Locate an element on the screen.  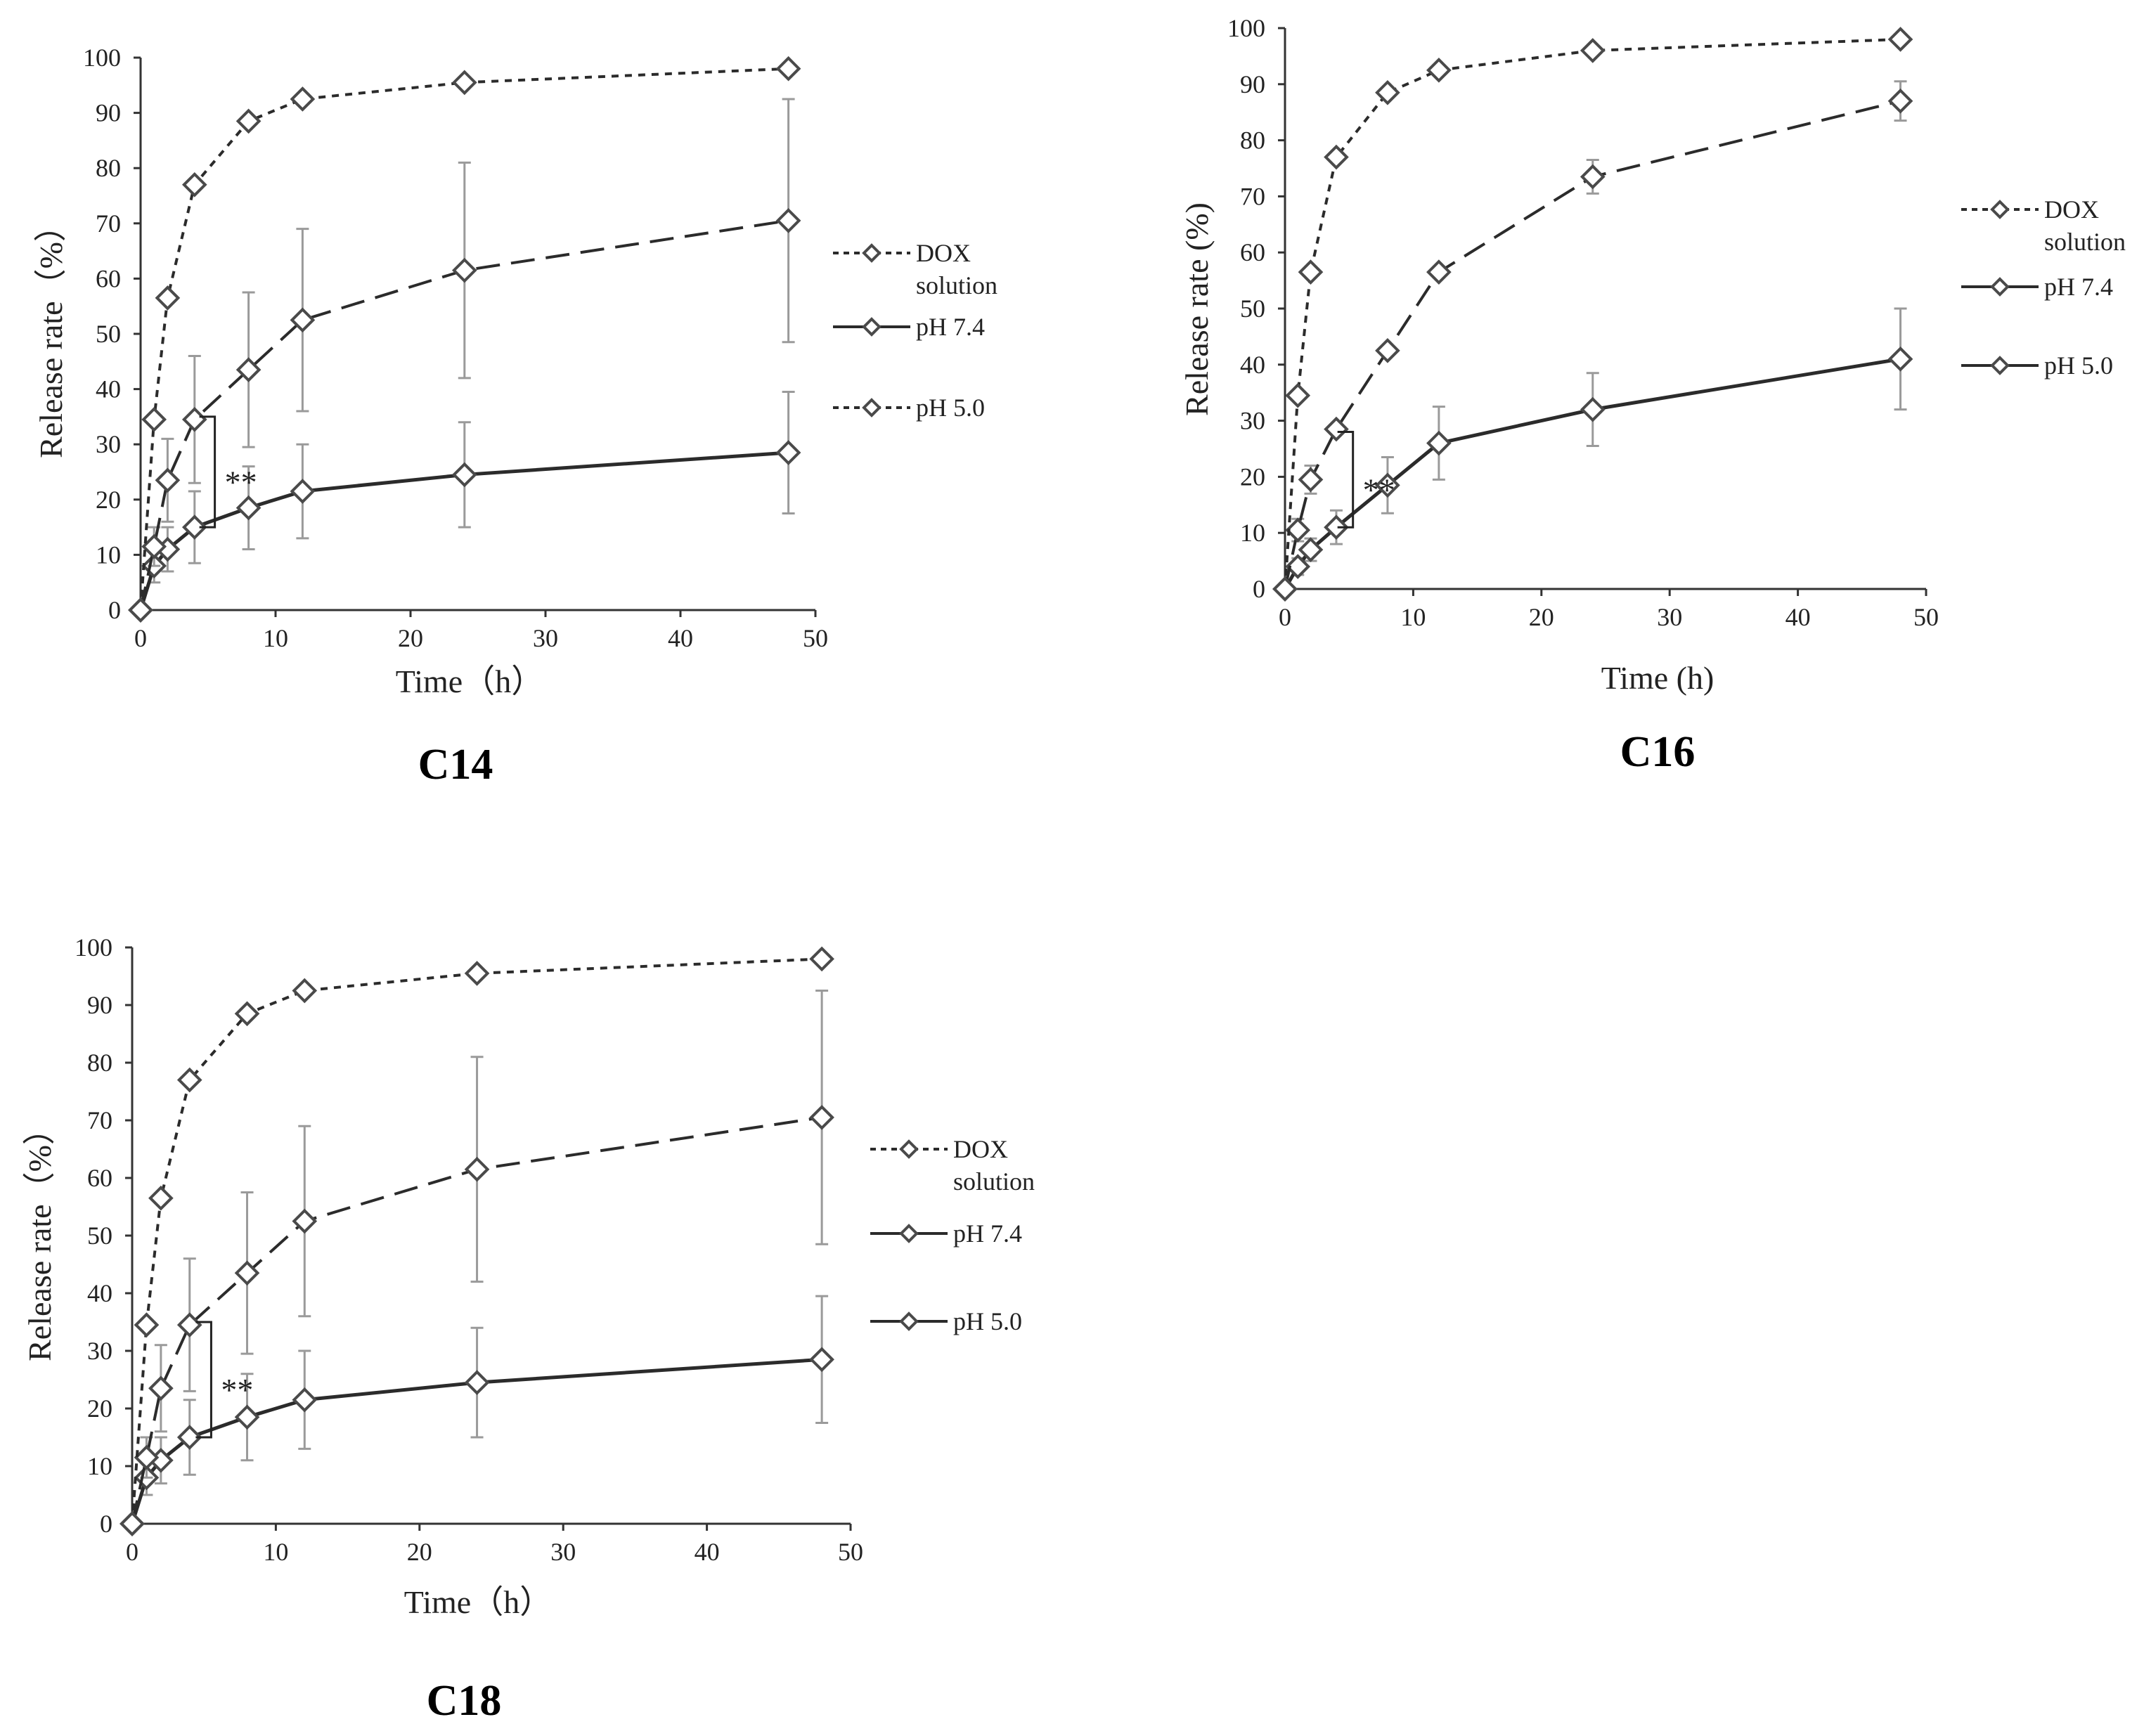
significance-label: ** is located at coordinates (1379, 489).